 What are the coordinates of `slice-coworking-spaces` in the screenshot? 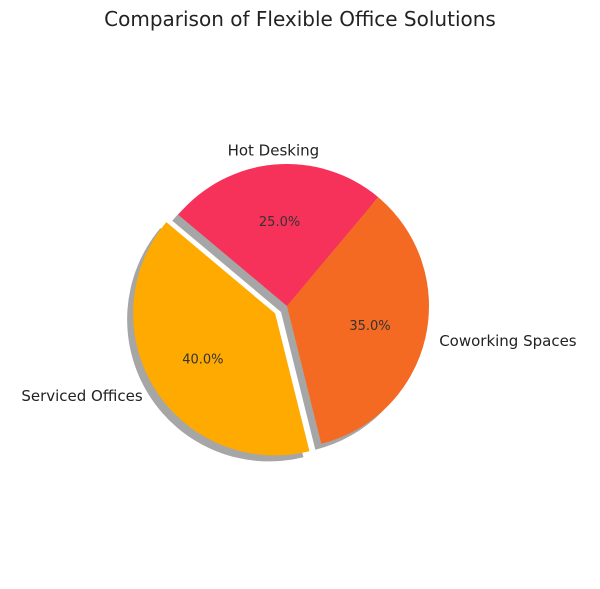 It's located at (358, 320).